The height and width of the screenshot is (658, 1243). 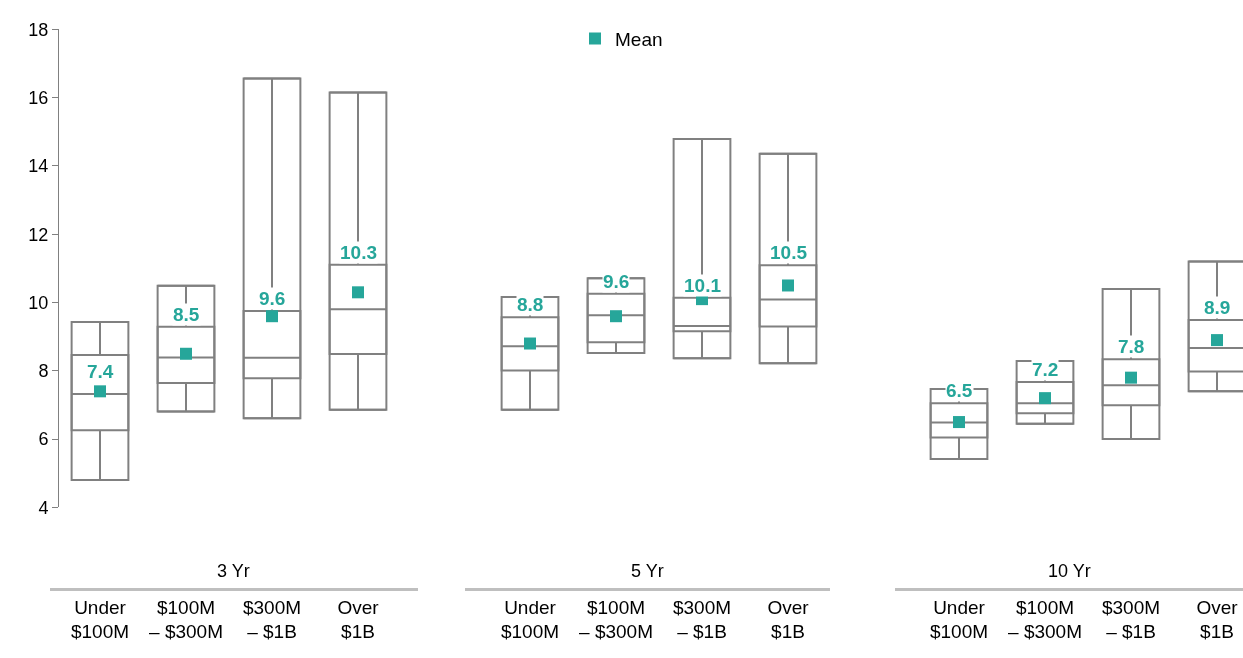 I want to click on data-label: 7.2, so click(x=1045, y=369).